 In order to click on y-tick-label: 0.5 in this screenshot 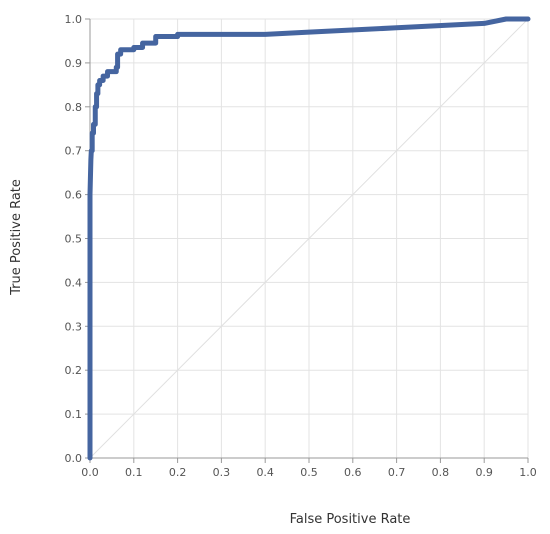, I will do `click(74, 239)`.